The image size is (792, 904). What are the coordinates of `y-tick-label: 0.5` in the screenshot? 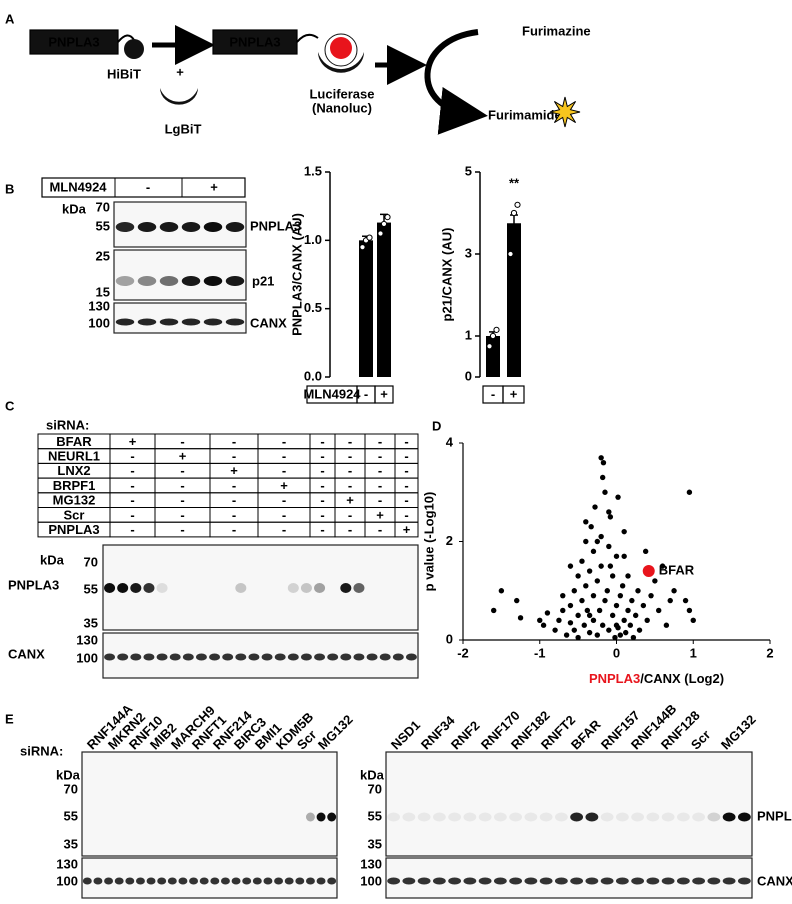 It's located at (313, 307).